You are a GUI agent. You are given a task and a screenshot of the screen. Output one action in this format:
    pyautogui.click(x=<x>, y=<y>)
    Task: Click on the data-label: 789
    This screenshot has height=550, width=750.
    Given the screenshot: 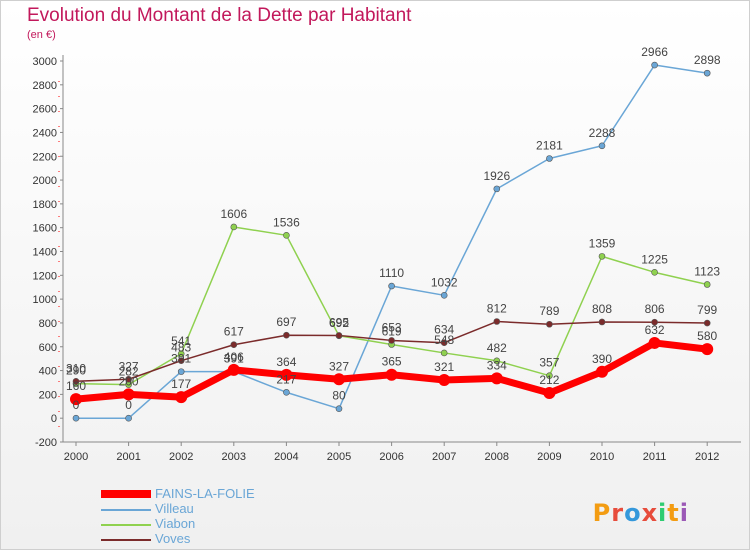 What is the action you would take?
    pyautogui.click(x=549, y=311)
    